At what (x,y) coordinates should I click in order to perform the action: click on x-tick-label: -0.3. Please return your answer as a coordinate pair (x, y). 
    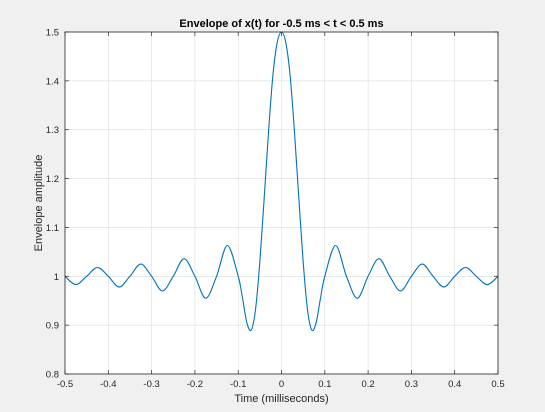
    Looking at the image, I should click on (151, 384).